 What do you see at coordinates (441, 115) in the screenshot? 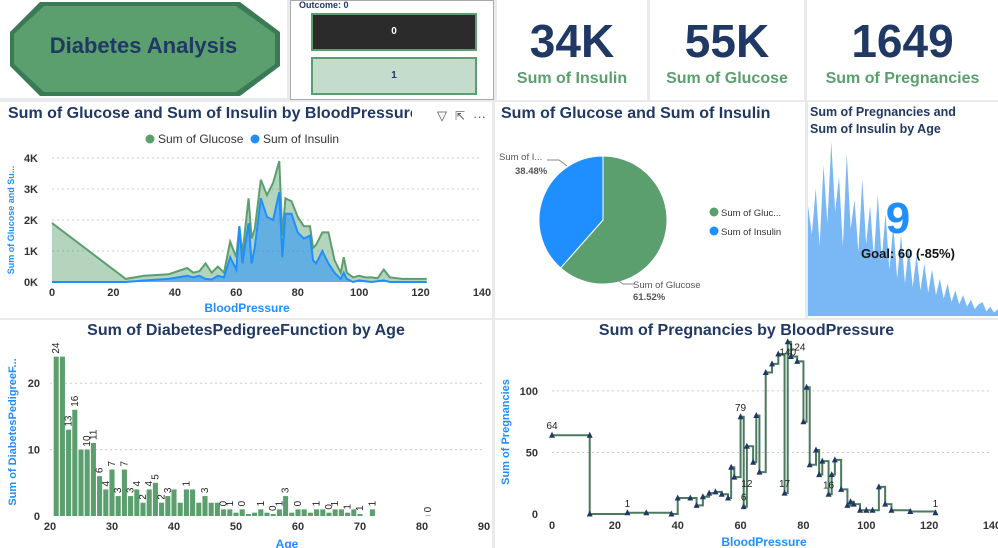
I see `filter-icon: ▽` at bounding box center [441, 115].